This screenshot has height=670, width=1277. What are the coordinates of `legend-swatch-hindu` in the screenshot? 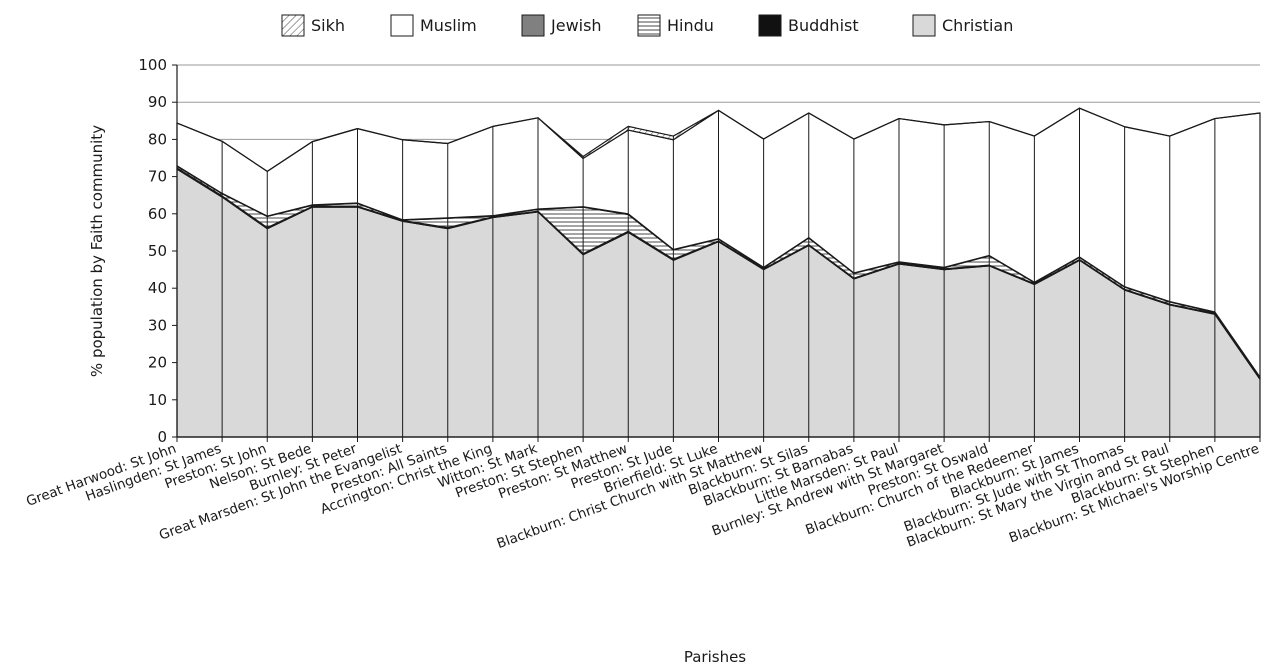 It's located at (649, 25).